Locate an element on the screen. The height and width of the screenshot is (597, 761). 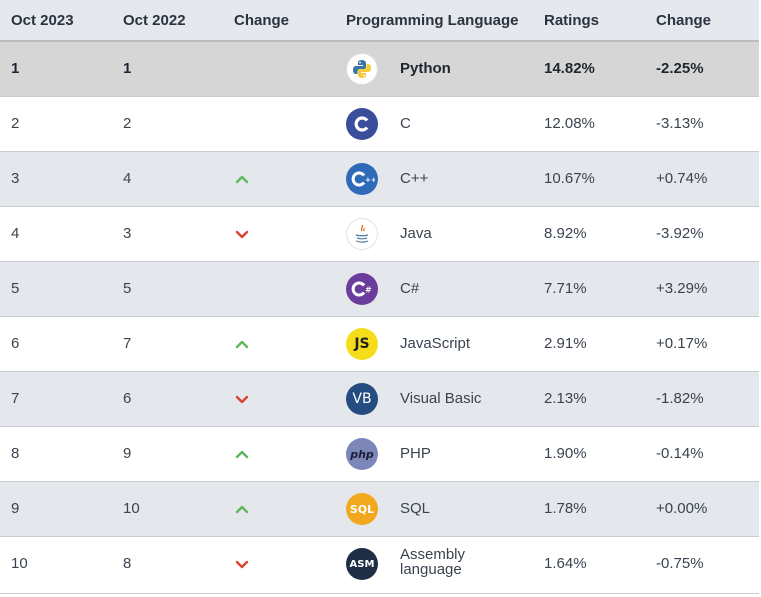
rating-value: 2.91% is located at coordinates (565, 343).